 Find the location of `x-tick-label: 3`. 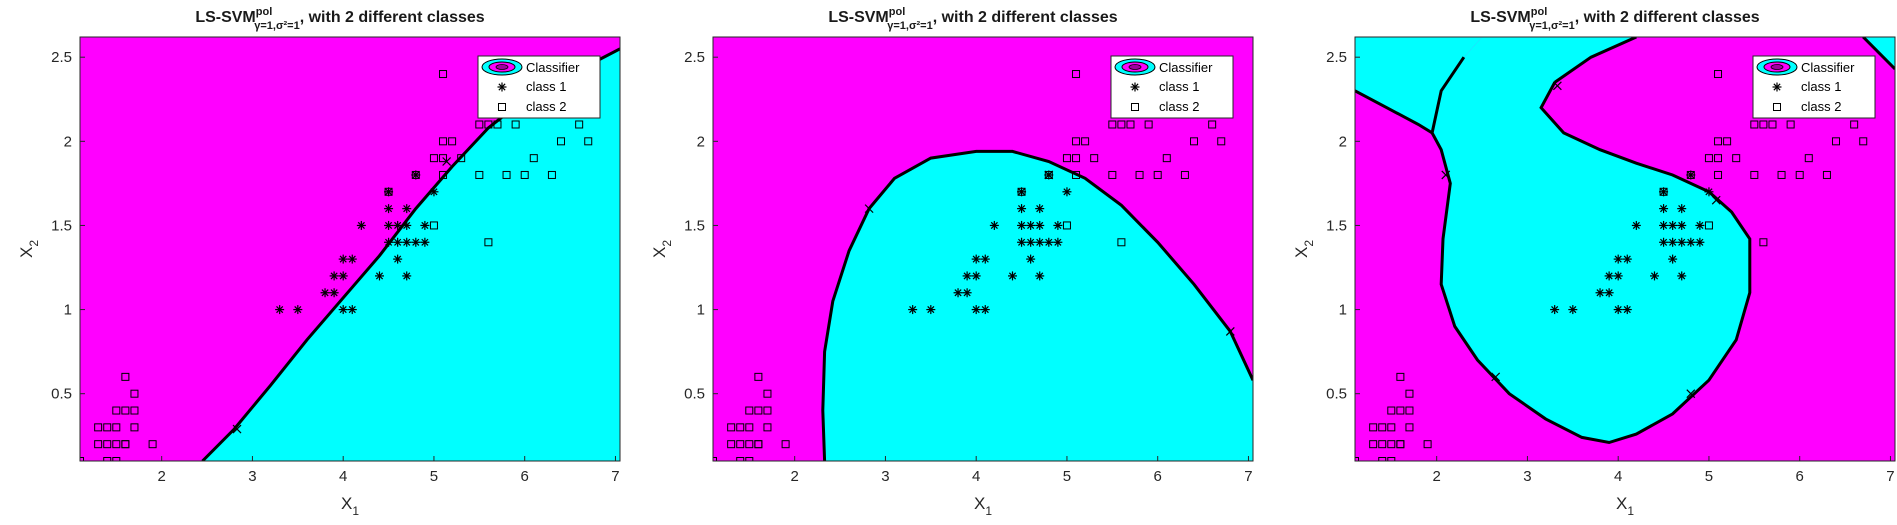

x-tick-label: 3 is located at coordinates (885, 476).